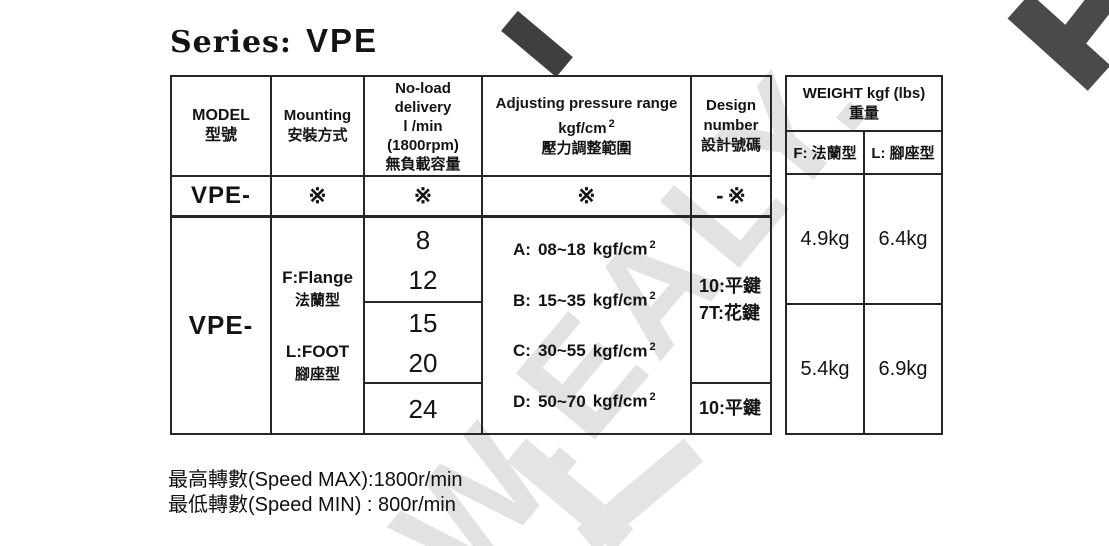 This screenshot has height=546, width=1109. Describe the element at coordinates (587, 197) in the screenshot. I see `code-row-pressure-mark: ※` at that location.